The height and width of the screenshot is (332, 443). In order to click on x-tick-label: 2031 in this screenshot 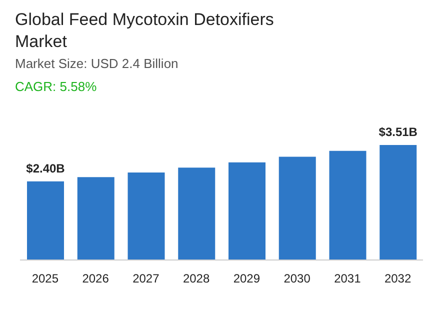, I will do `click(348, 279)`.